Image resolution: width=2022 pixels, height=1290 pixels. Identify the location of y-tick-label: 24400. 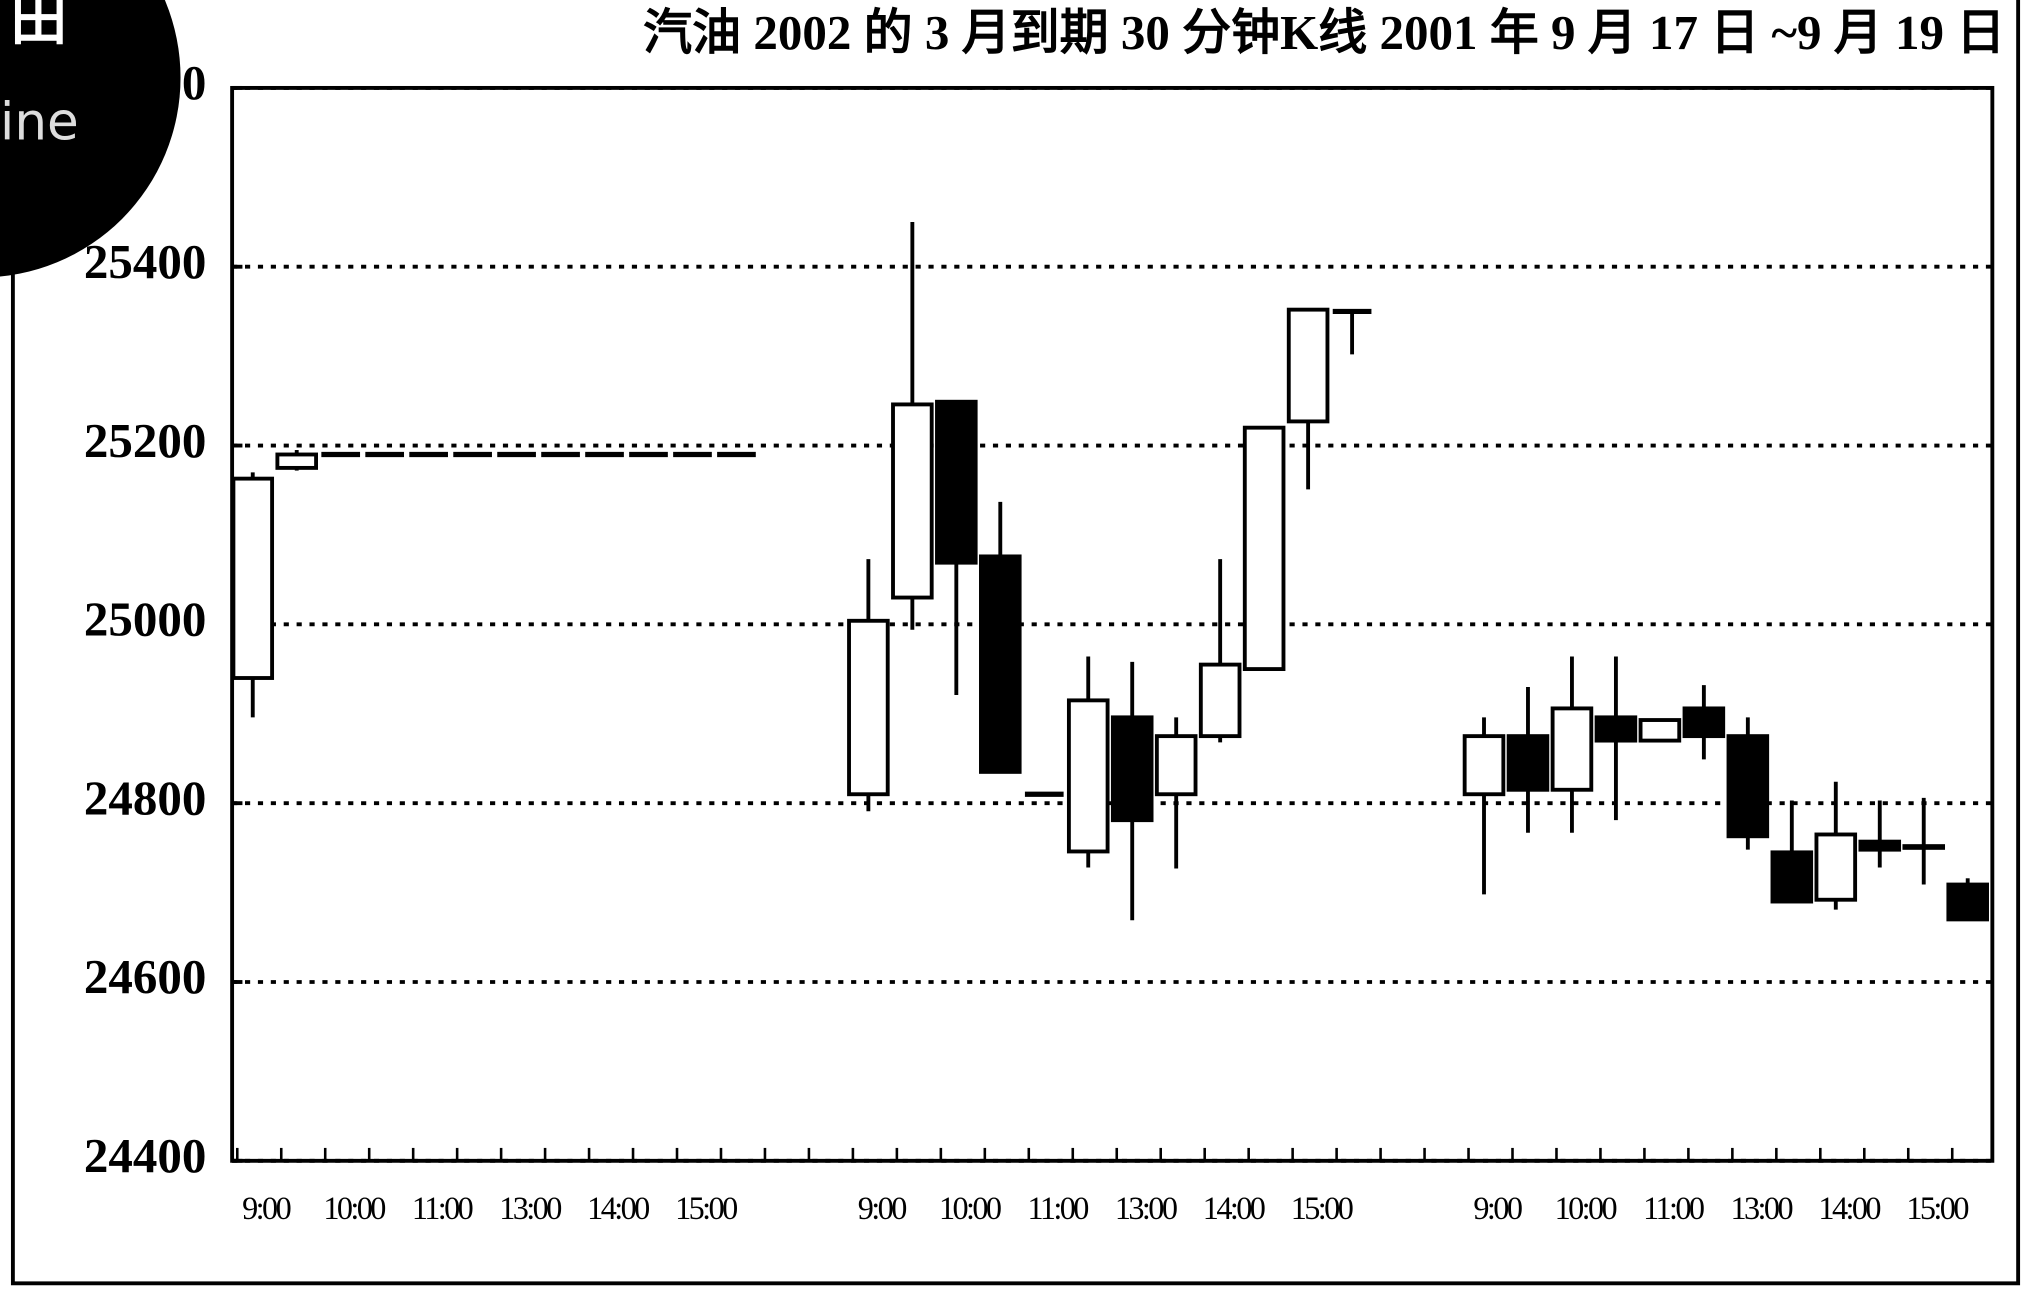
(145, 1155).